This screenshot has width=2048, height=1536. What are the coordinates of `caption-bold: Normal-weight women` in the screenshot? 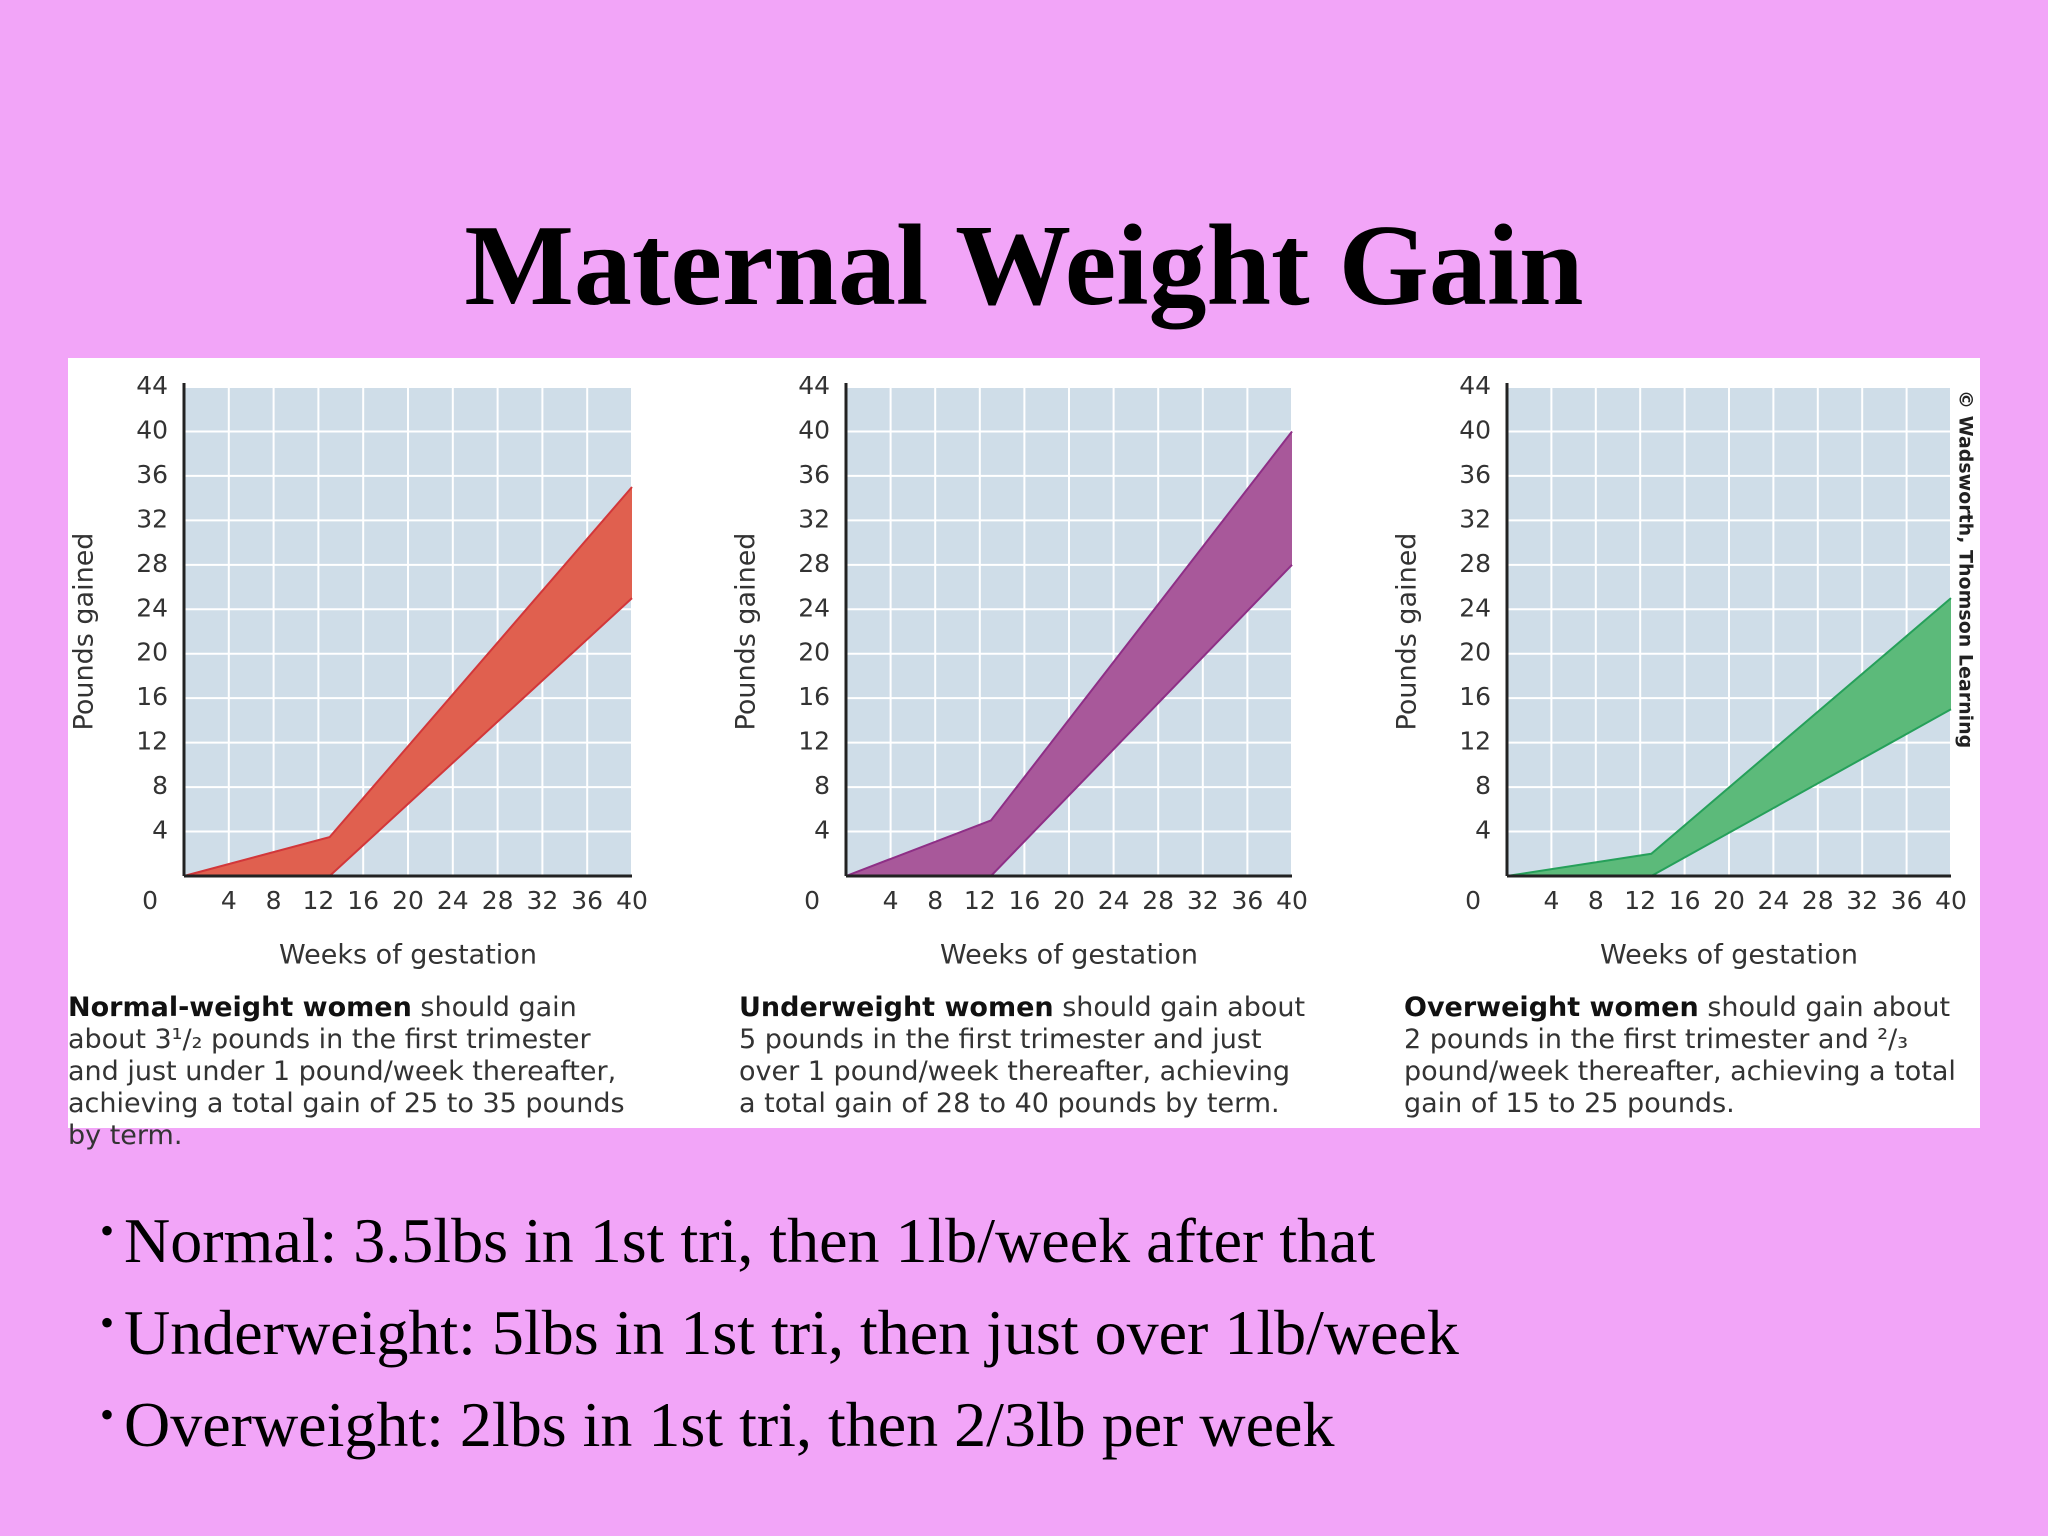 It's located at (240, 1007).